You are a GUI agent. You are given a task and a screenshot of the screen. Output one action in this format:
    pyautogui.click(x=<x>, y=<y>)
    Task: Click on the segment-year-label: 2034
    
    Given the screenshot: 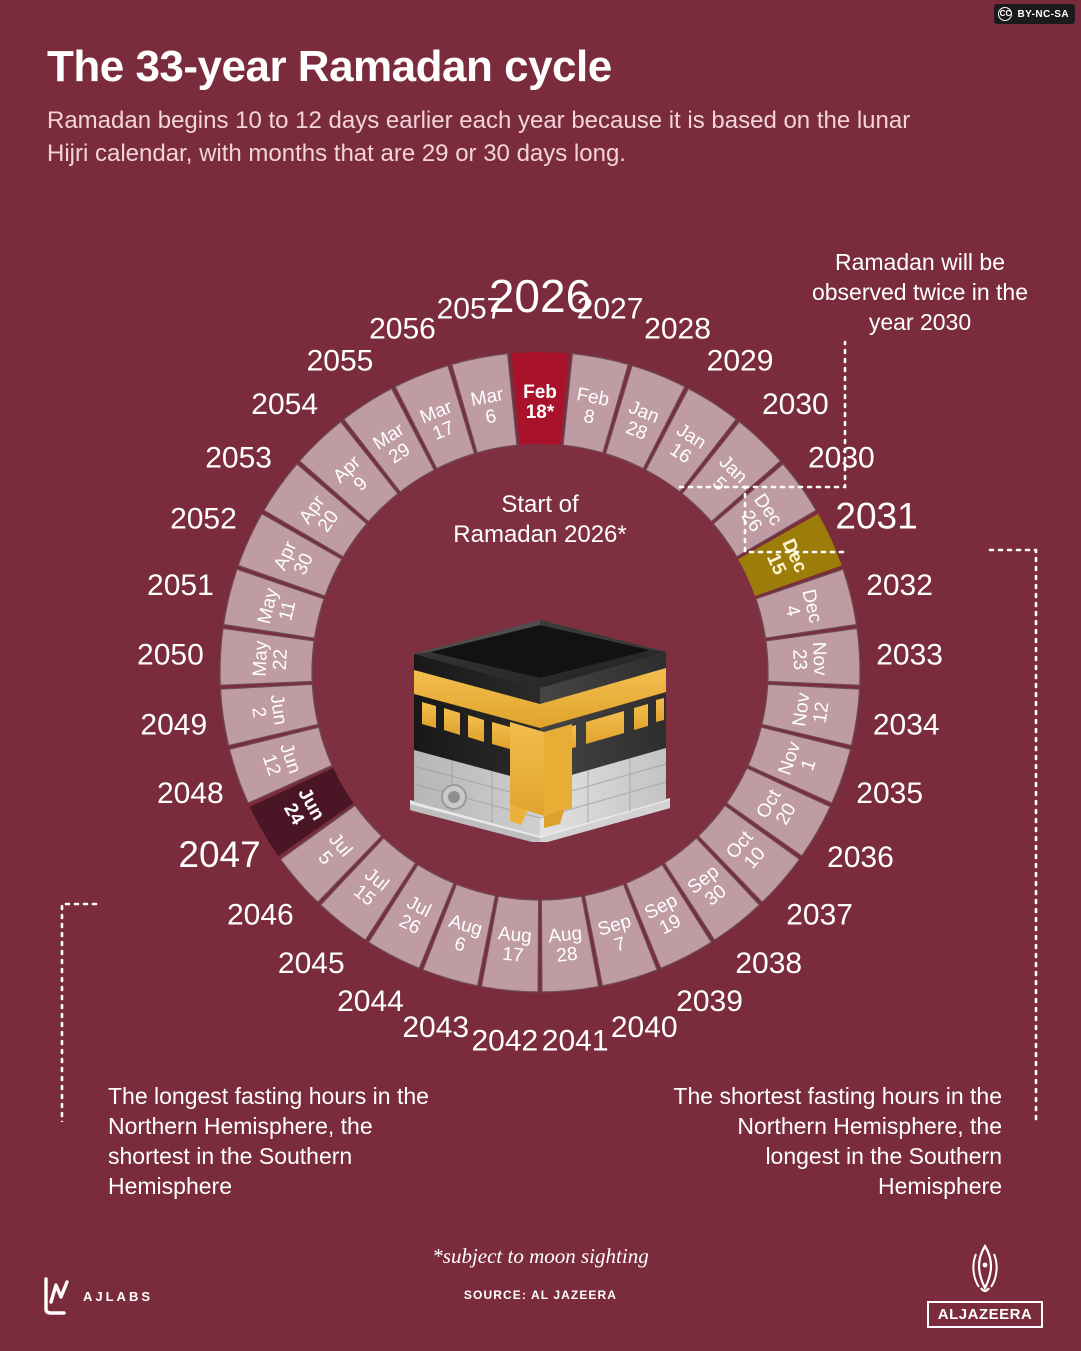 What is the action you would take?
    pyautogui.click(x=906, y=725)
    